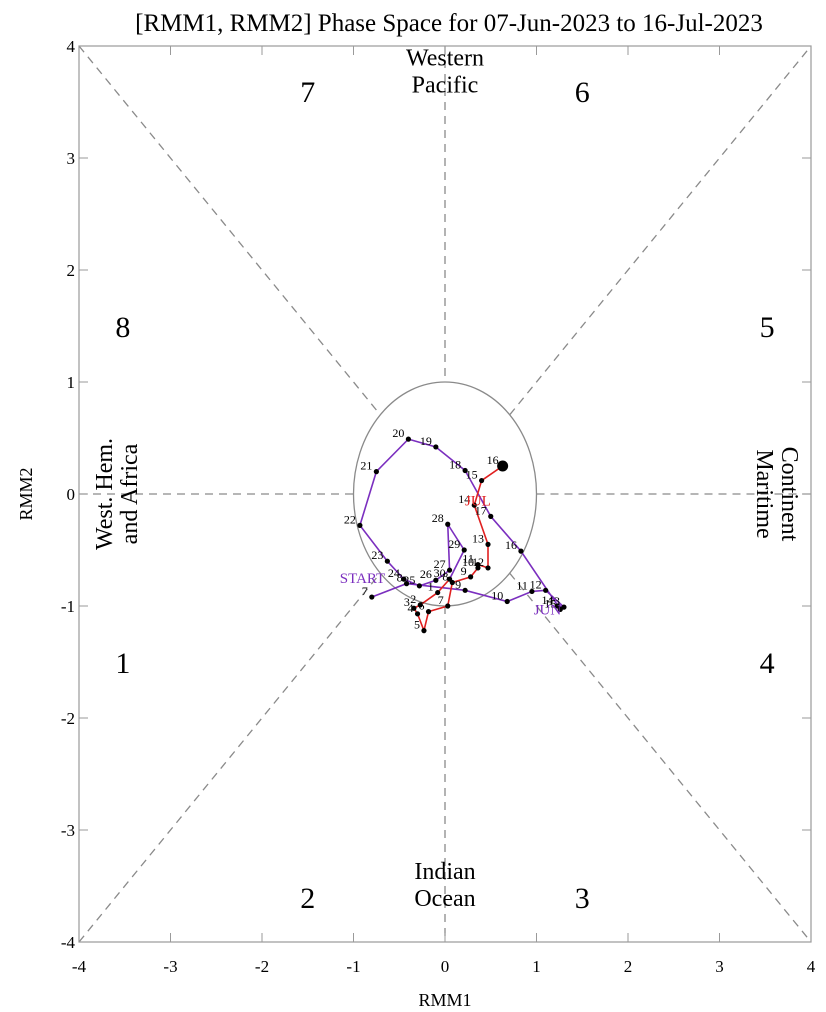 The width and height of the screenshot is (826, 1012). Describe the element at coordinates (366, 466) in the screenshot. I see `day-label: 21` at that location.